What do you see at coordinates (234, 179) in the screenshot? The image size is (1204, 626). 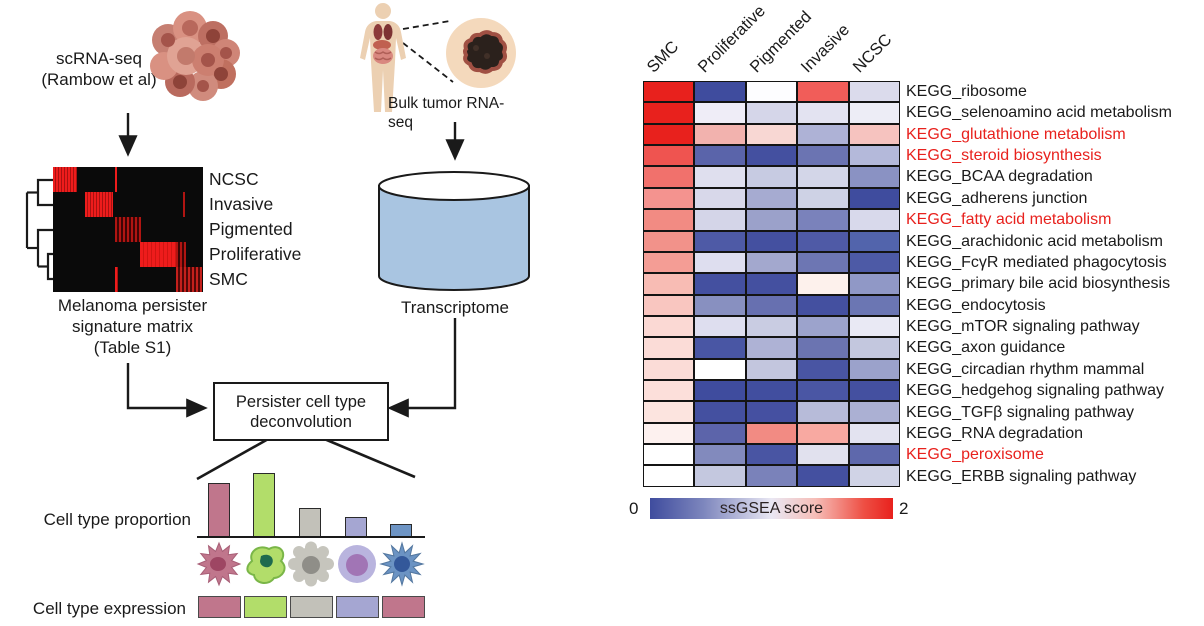 I see `matrix-row-label: NCSC` at bounding box center [234, 179].